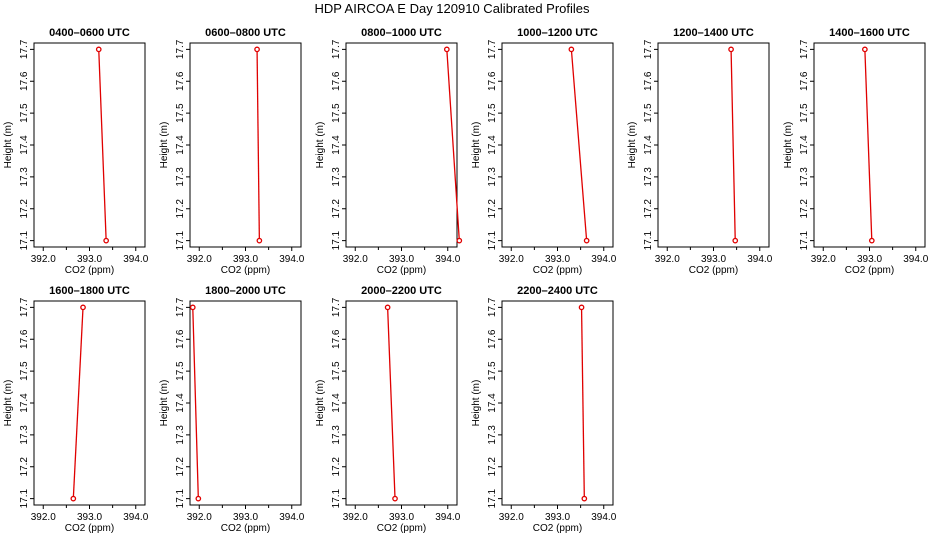 The height and width of the screenshot is (540, 936). What do you see at coordinates (557, 291) in the screenshot?
I see `panel-title: 2200–2400 UTC` at bounding box center [557, 291].